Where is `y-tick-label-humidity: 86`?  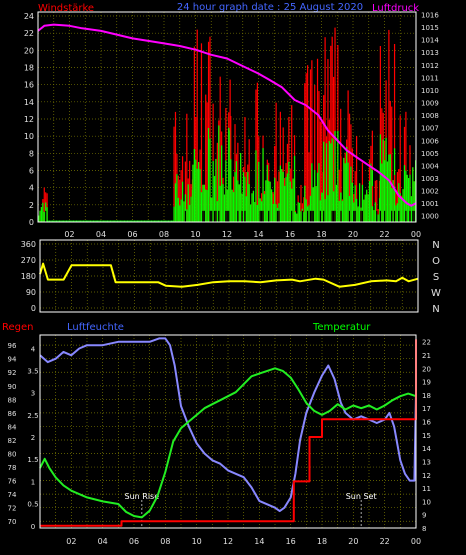 y-tick-label-humidity: 86 is located at coordinates (12, 414).